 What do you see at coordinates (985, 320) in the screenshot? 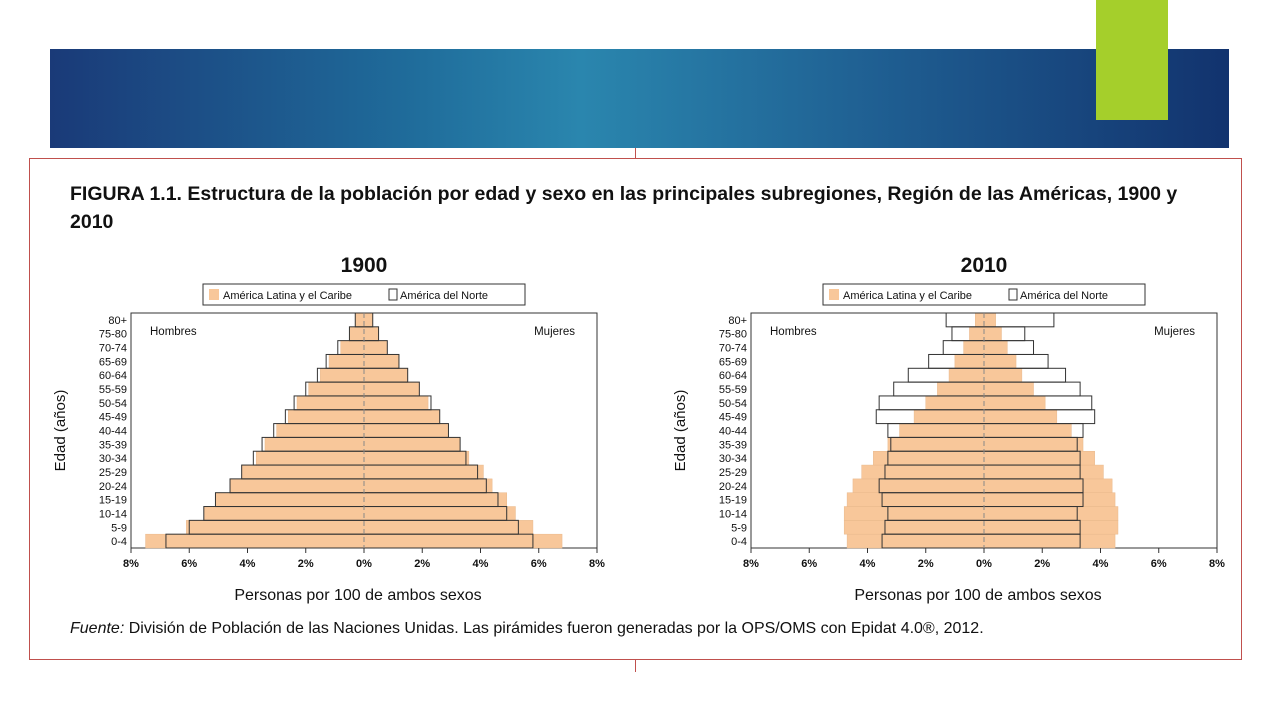
I see `bar-latin-80+` at bounding box center [985, 320].